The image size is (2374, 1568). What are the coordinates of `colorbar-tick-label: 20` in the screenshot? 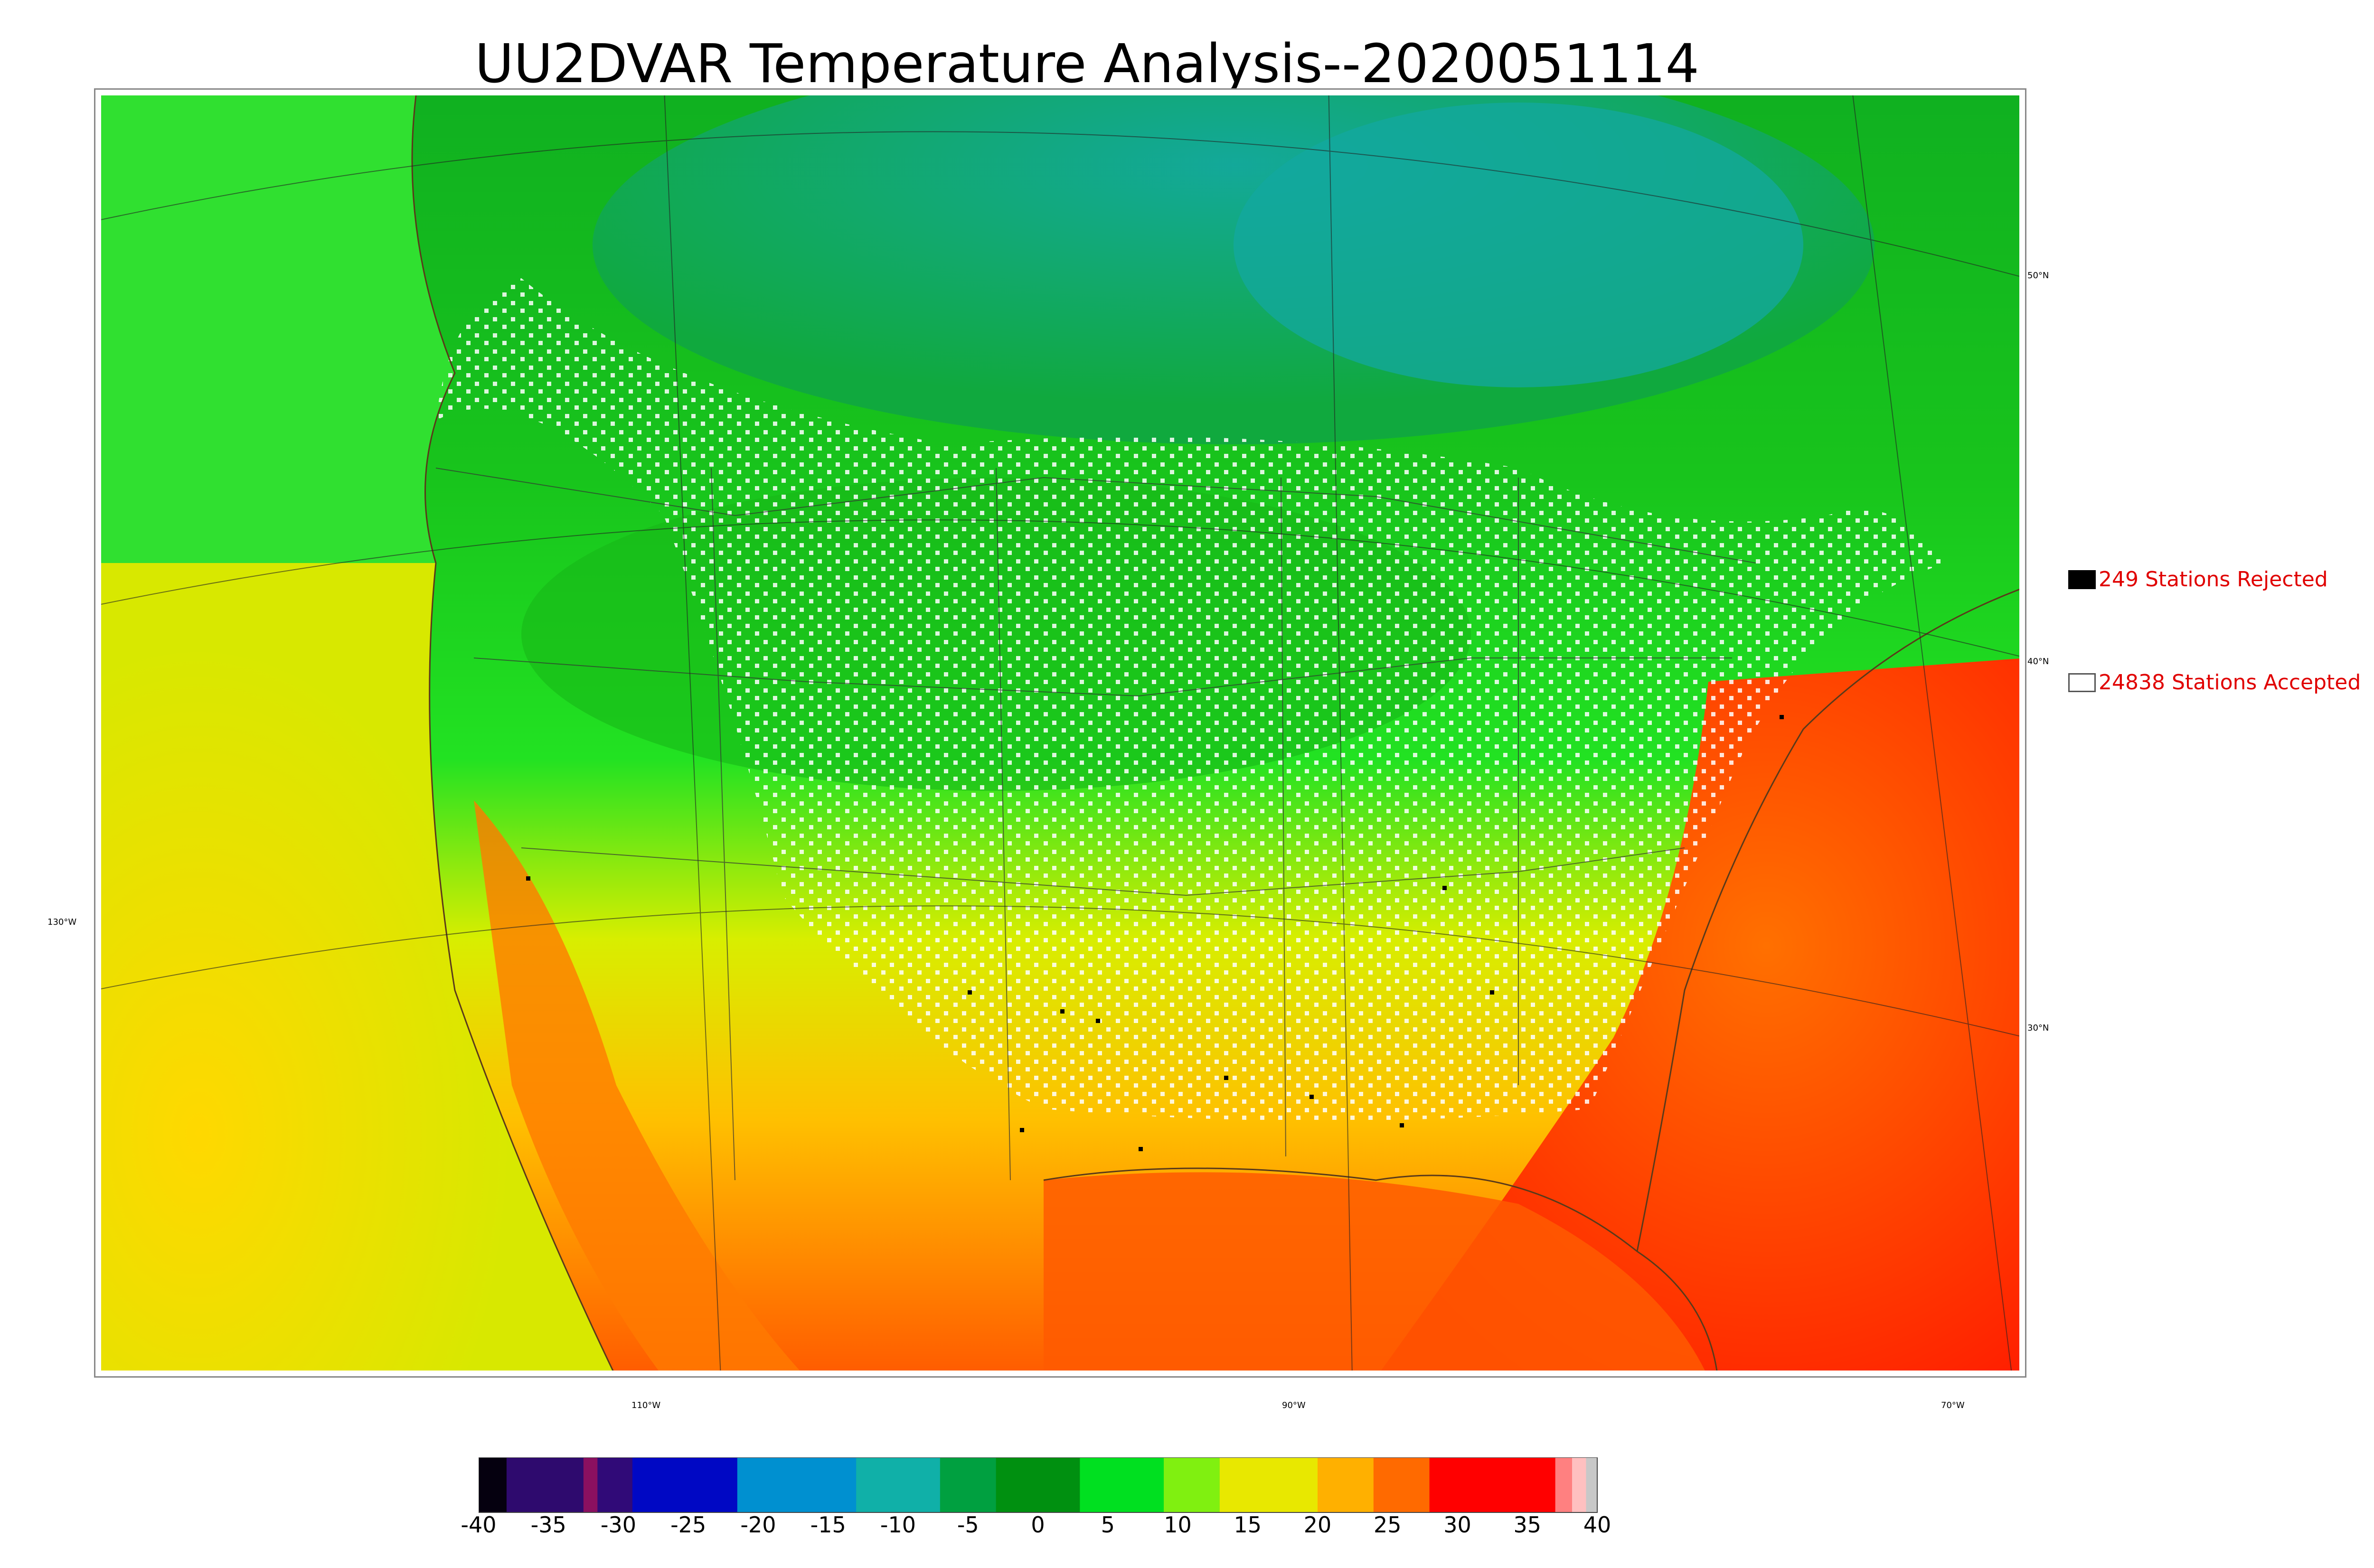 It's located at (1317, 1525).